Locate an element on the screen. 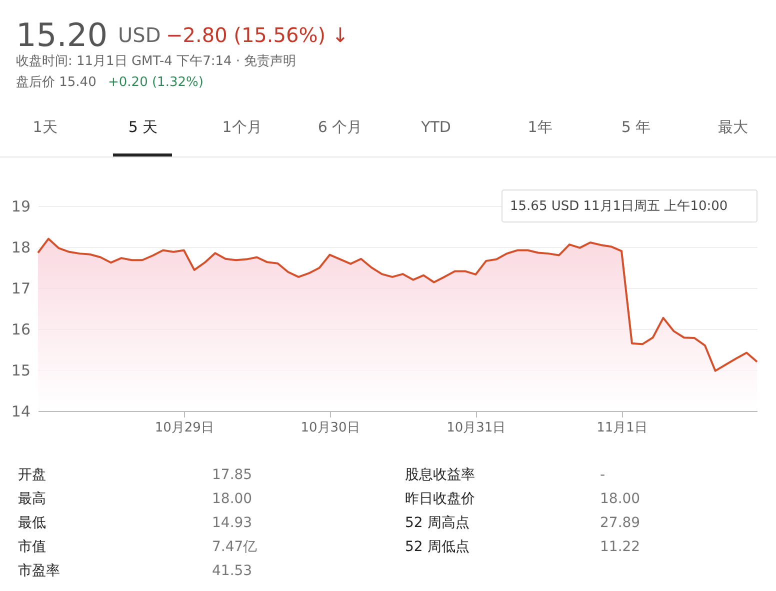  text: 最大 is located at coordinates (733, 127).